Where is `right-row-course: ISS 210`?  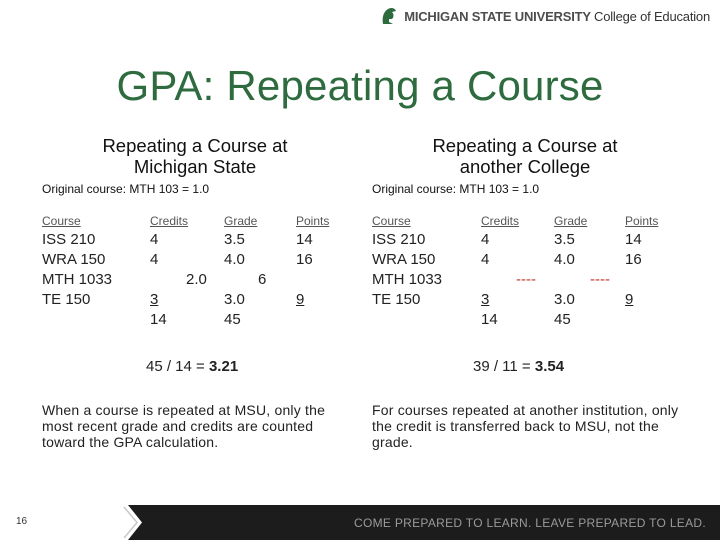
right-row-course: ISS 210 is located at coordinates (399, 239).